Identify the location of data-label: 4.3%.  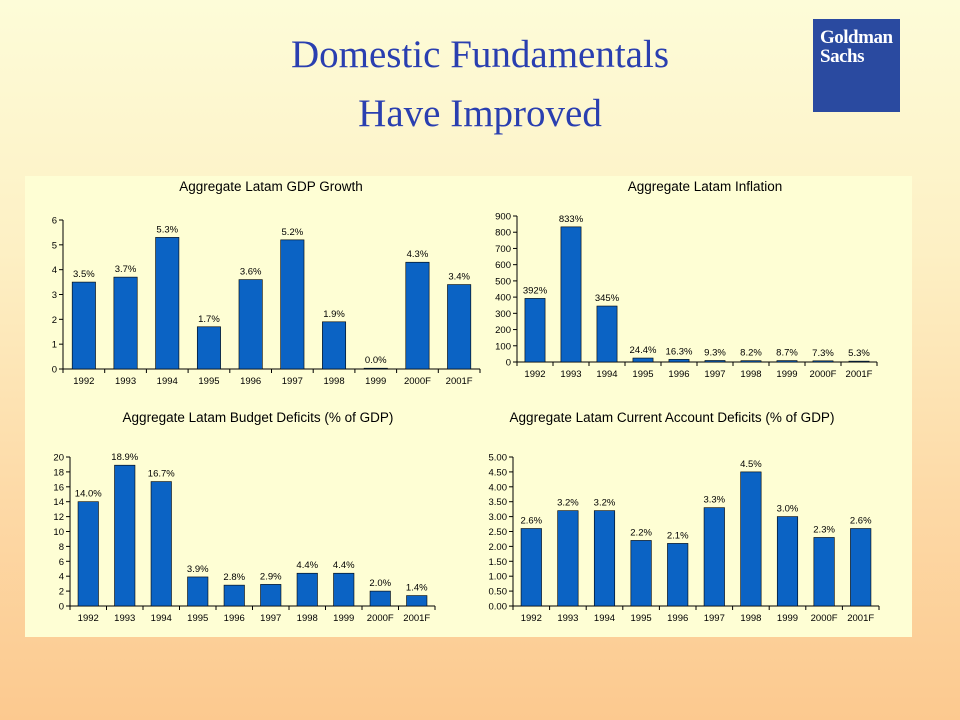
(418, 254).